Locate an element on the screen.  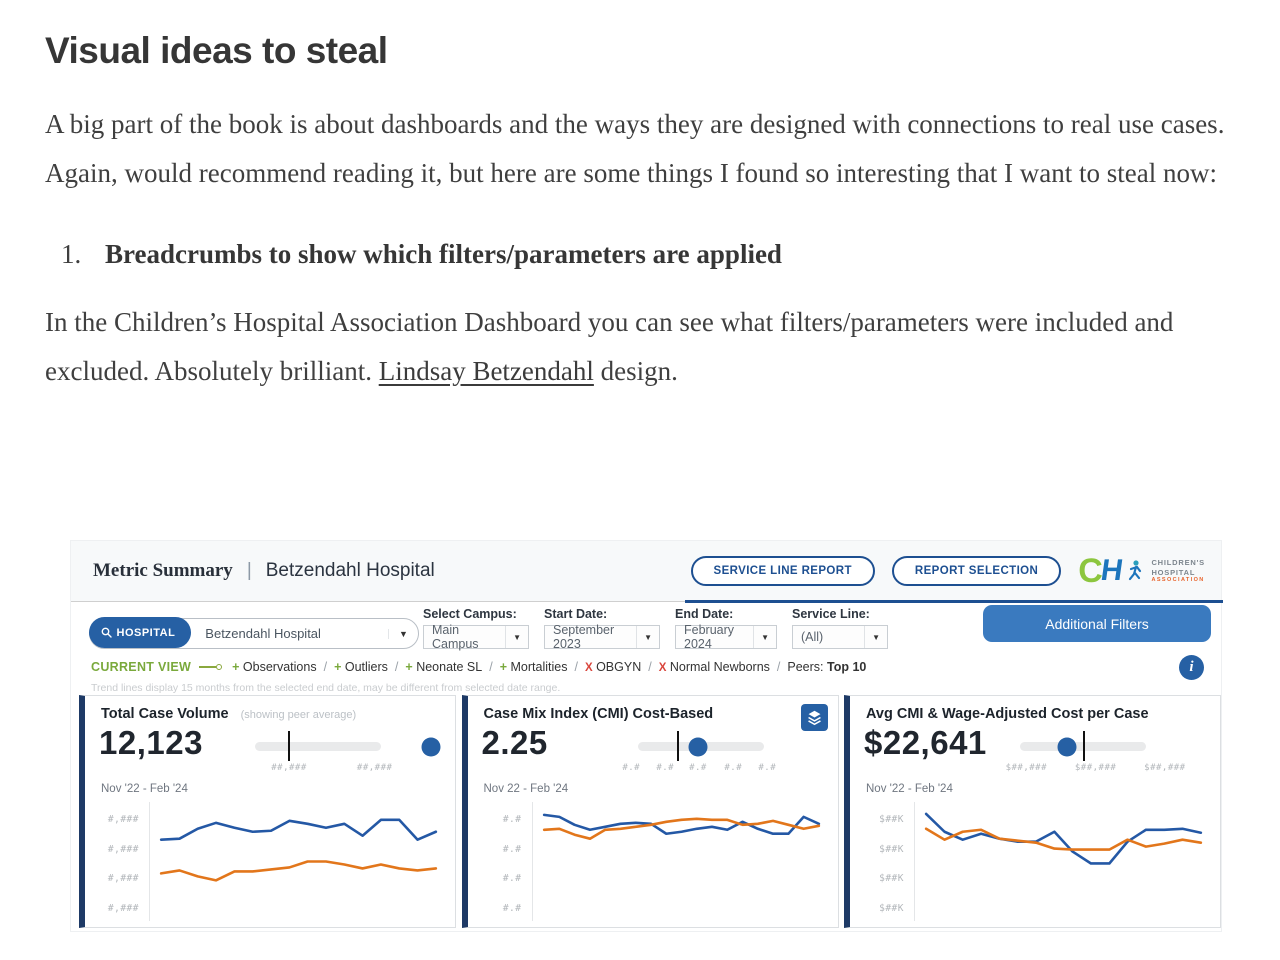
chart-y-labels: $##K $##K $##K $##K is located at coordinates (891, 864).